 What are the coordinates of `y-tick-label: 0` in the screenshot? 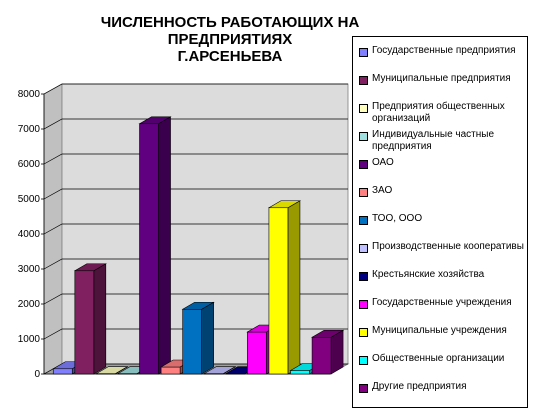 It's located at (37, 374).